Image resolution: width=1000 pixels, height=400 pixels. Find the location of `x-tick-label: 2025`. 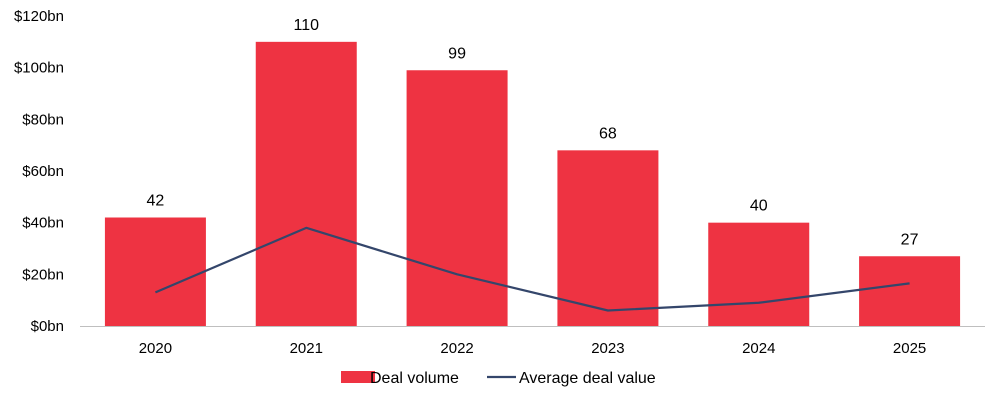

x-tick-label: 2025 is located at coordinates (909, 348).